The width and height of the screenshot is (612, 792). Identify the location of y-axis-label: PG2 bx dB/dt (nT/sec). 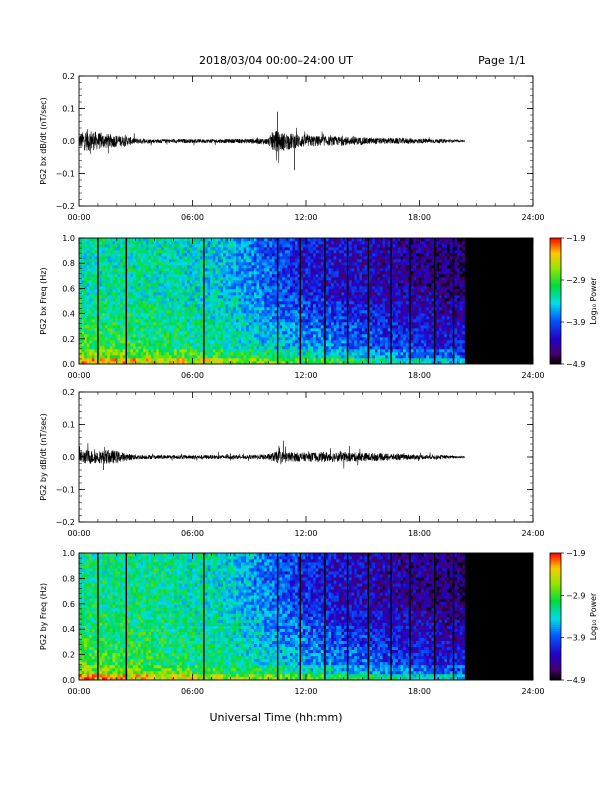
(43, 140).